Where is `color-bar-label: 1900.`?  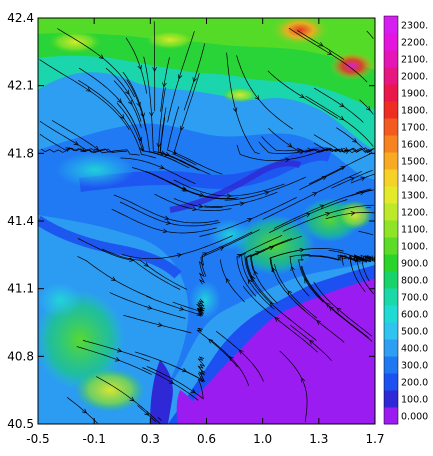
color-bar-label: 1900. is located at coordinates (414, 94).